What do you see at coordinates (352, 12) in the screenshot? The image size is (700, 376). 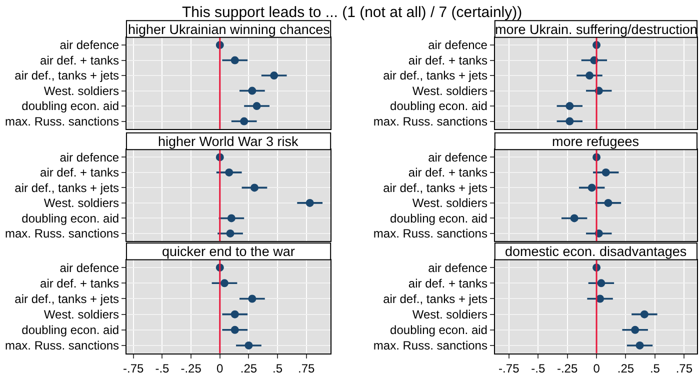 I see `text: This support leads to ... (1 (not at all) / 7 (certainly))` at bounding box center [352, 12].